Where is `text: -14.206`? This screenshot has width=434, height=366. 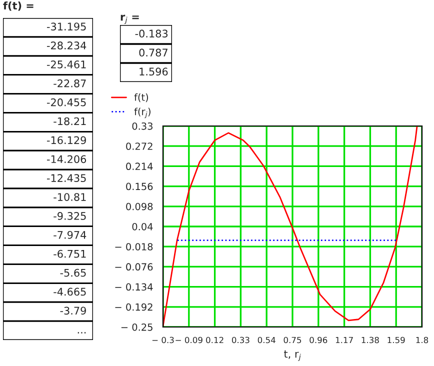 text: -14.206 is located at coordinates (66, 159).